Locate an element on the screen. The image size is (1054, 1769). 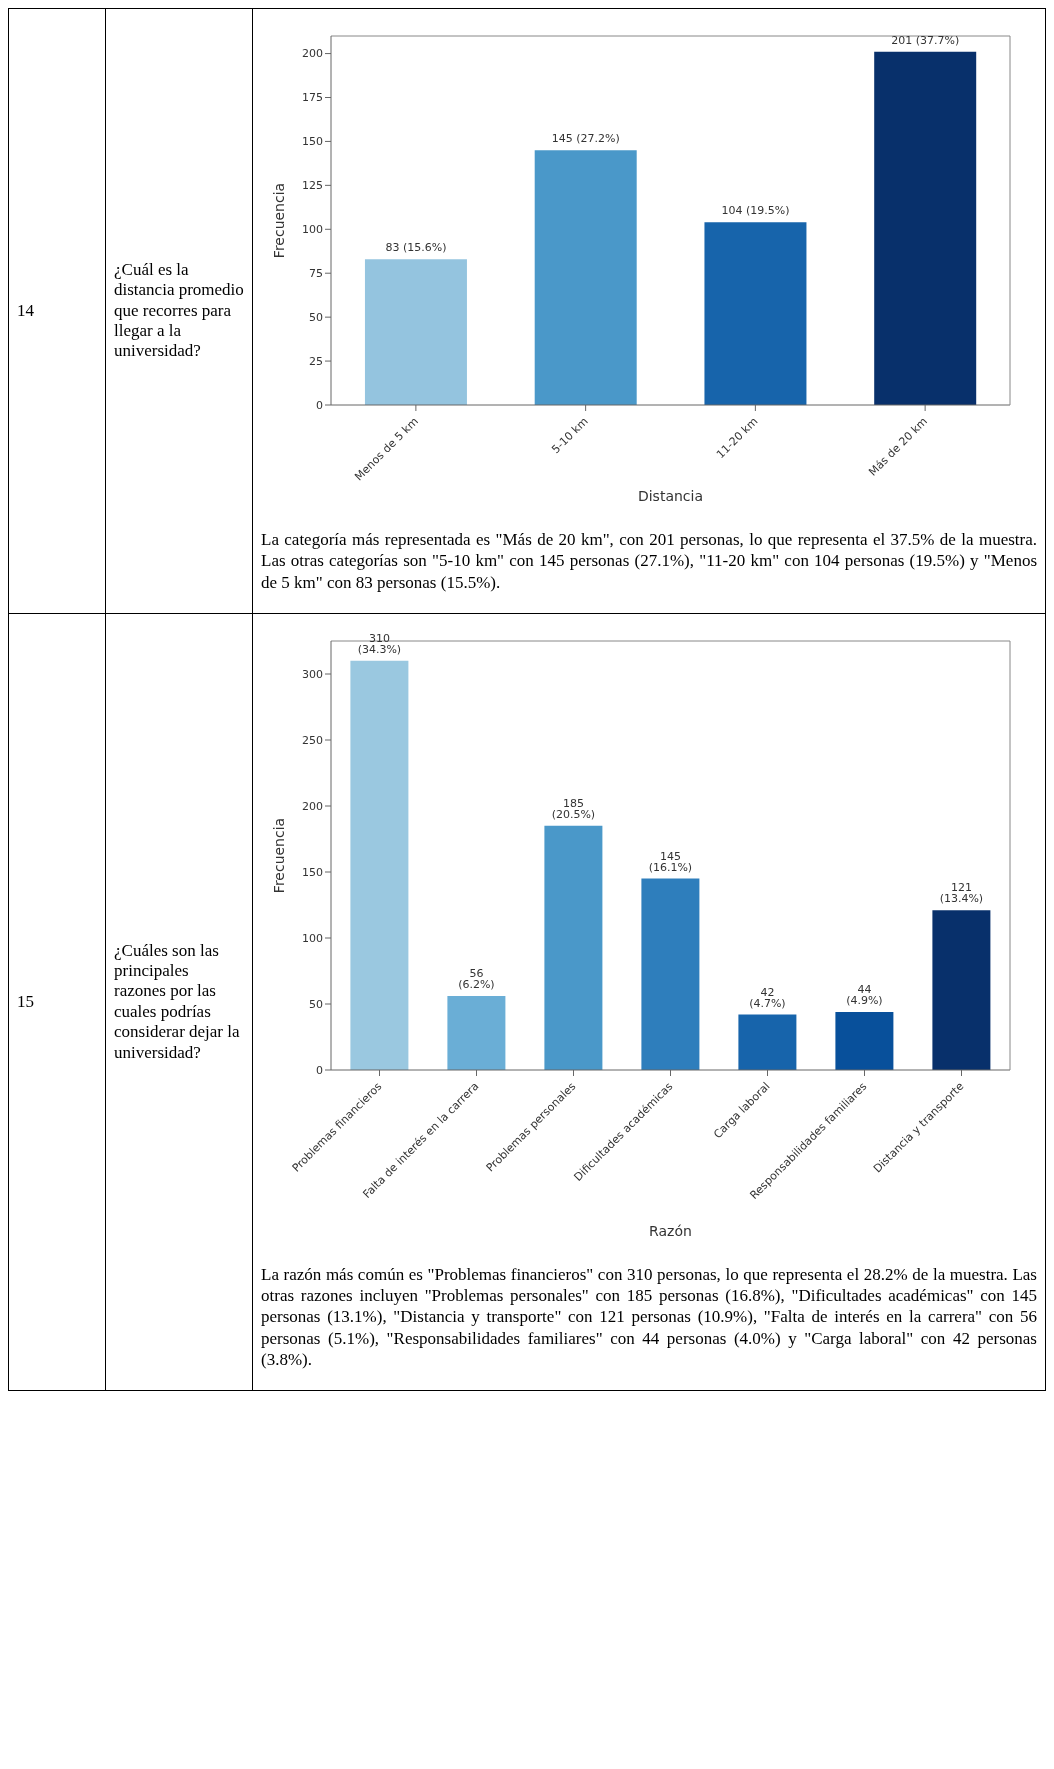
y-tick-label: 250 is located at coordinates (312, 740).